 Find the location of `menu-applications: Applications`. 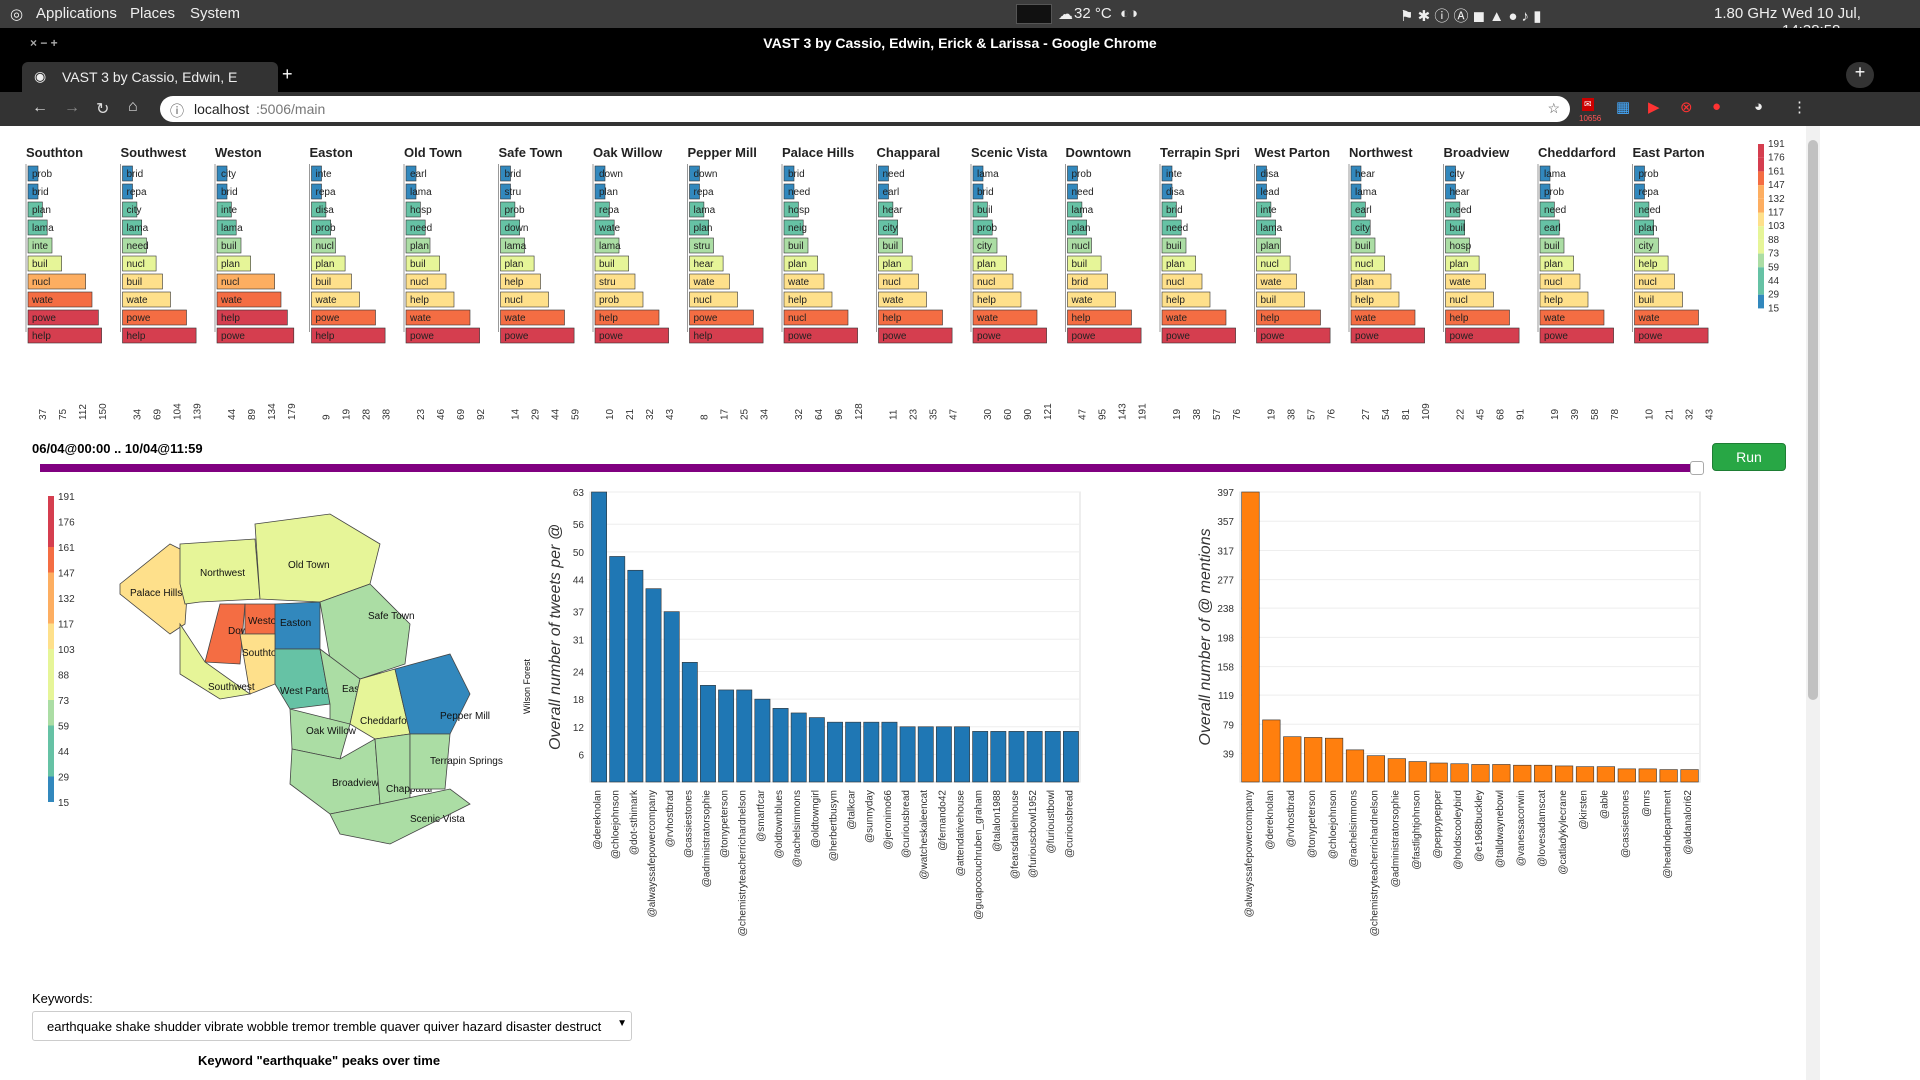

menu-applications: Applications is located at coordinates (76, 13).